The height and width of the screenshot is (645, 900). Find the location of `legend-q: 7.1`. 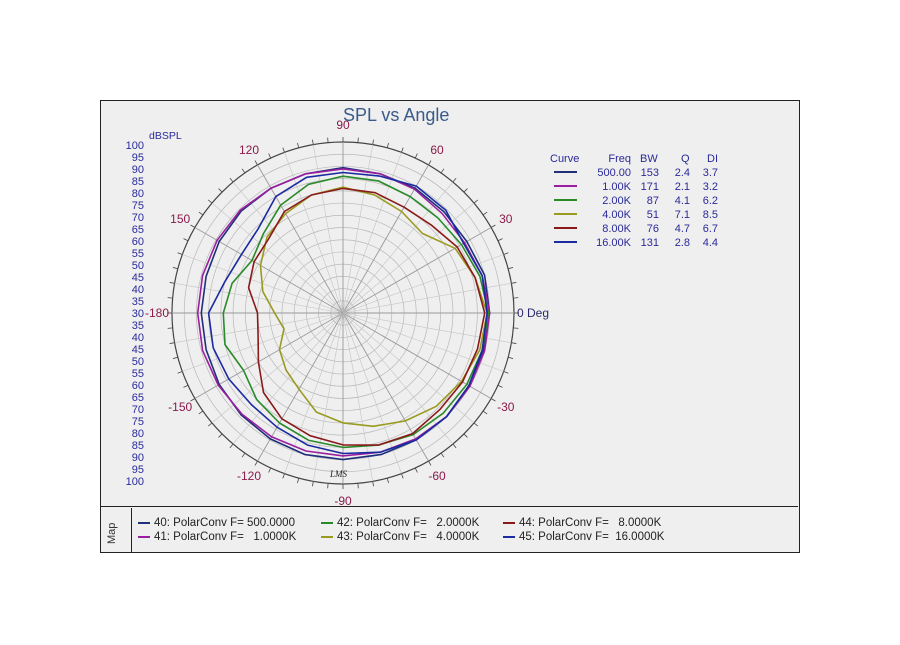

legend-q: 7.1 is located at coordinates (682, 215).